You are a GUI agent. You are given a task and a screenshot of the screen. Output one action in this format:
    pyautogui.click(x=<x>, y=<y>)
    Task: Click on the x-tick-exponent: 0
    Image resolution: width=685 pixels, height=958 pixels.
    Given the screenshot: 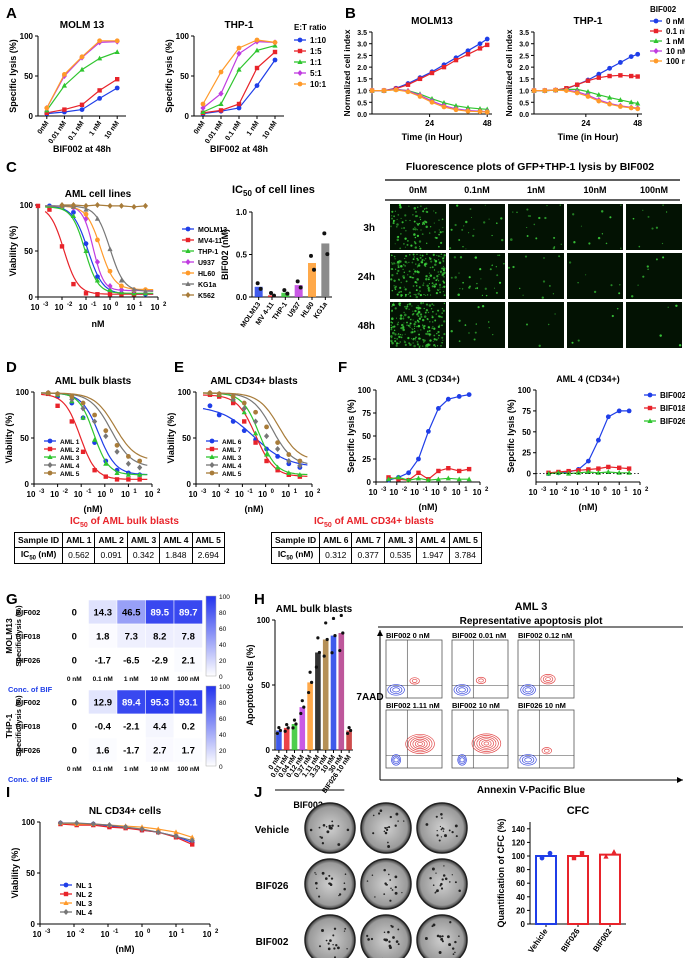 What is the action you would take?
    pyautogui.click(x=112, y=492)
    